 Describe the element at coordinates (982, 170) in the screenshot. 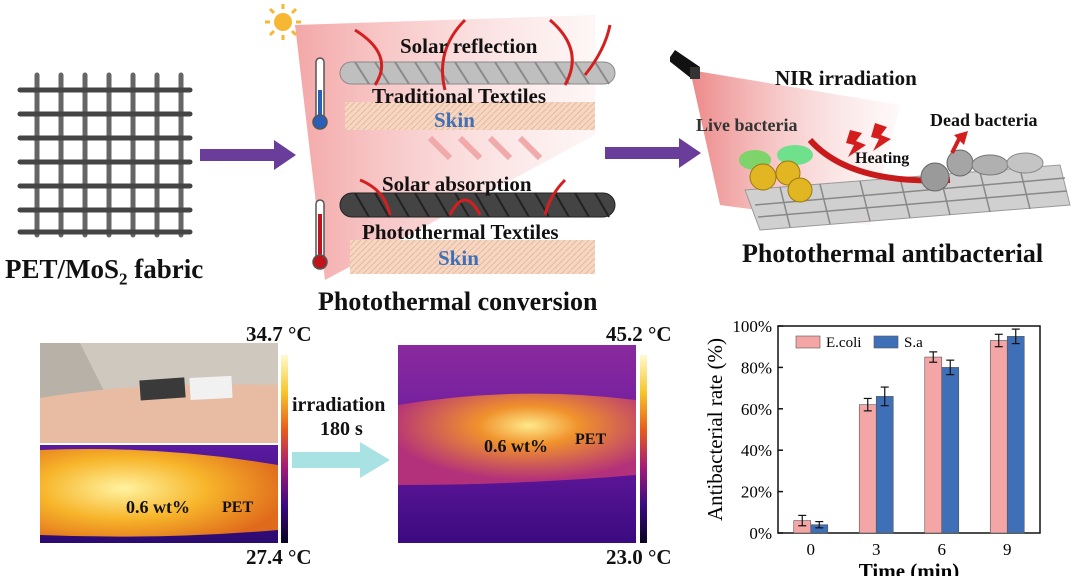

I see `dead-bacteria` at that location.